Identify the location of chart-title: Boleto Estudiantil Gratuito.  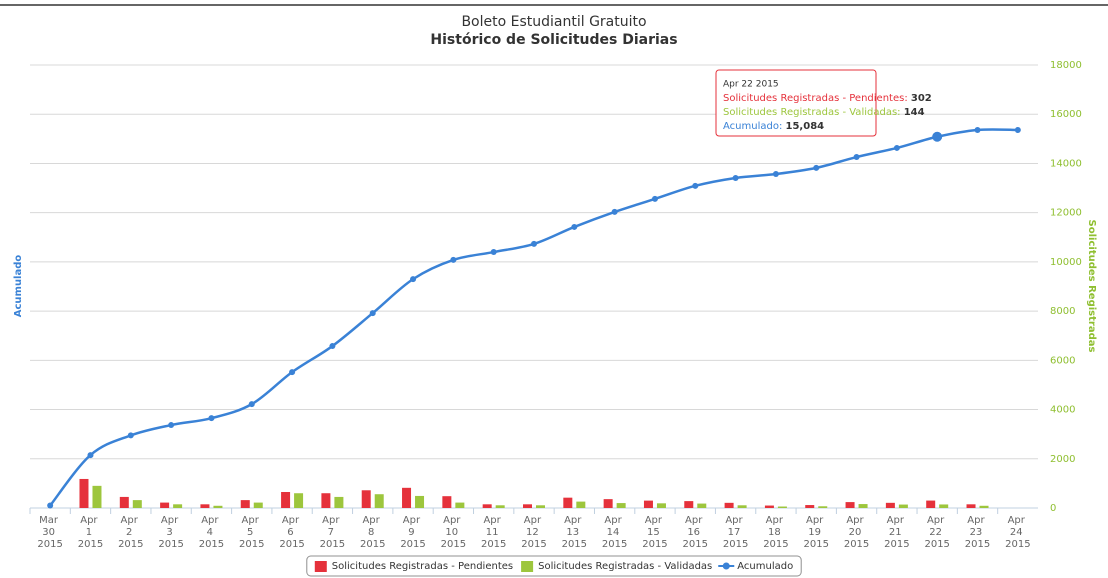
(553, 22).